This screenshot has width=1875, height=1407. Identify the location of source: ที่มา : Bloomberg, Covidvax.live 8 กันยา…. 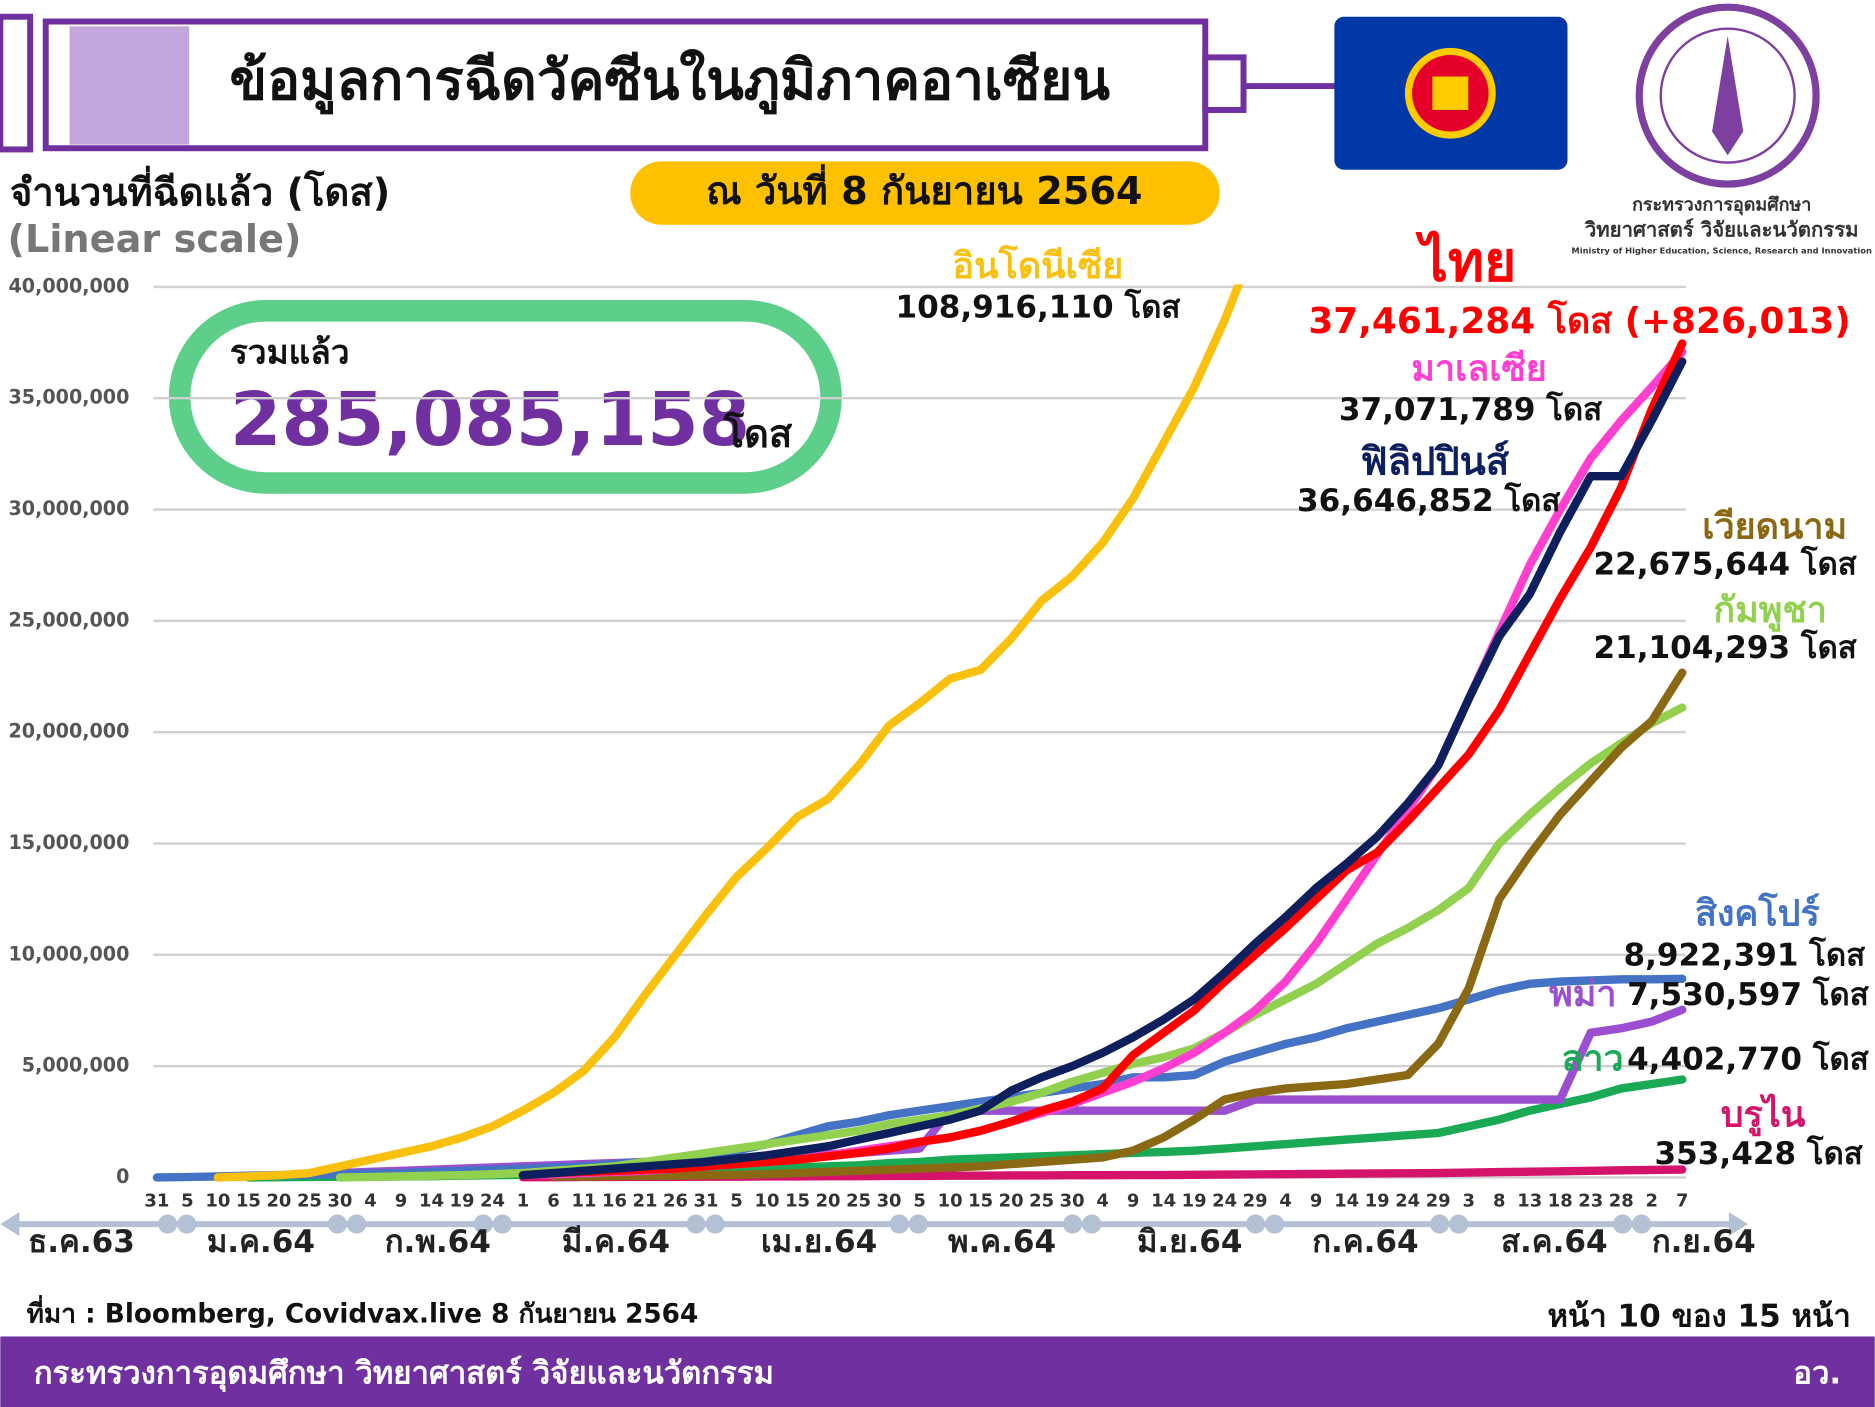
(363, 1311).